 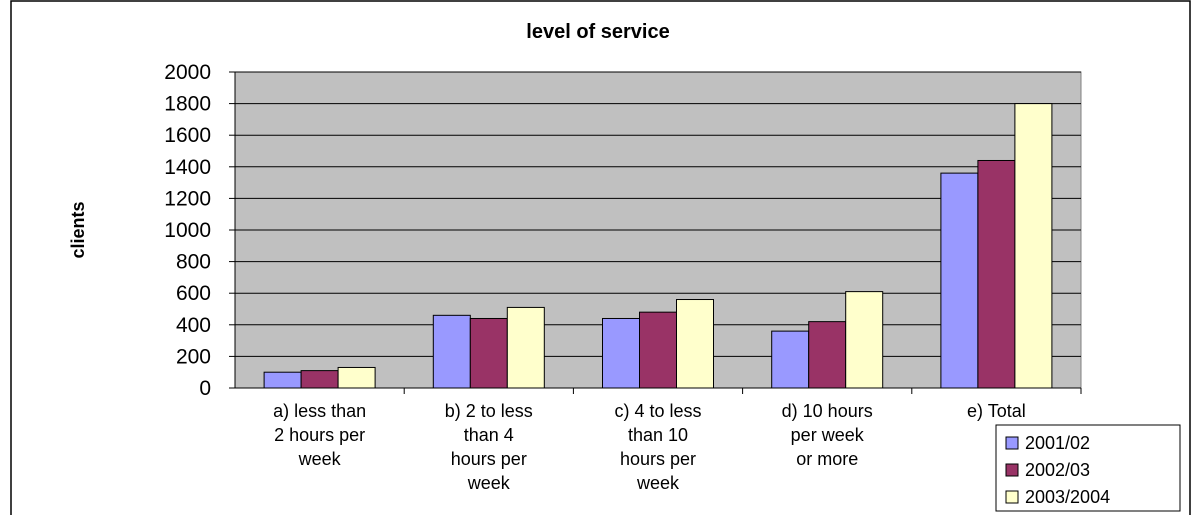 I want to click on x-tick-label: c) 4 to less, so click(x=657, y=411).